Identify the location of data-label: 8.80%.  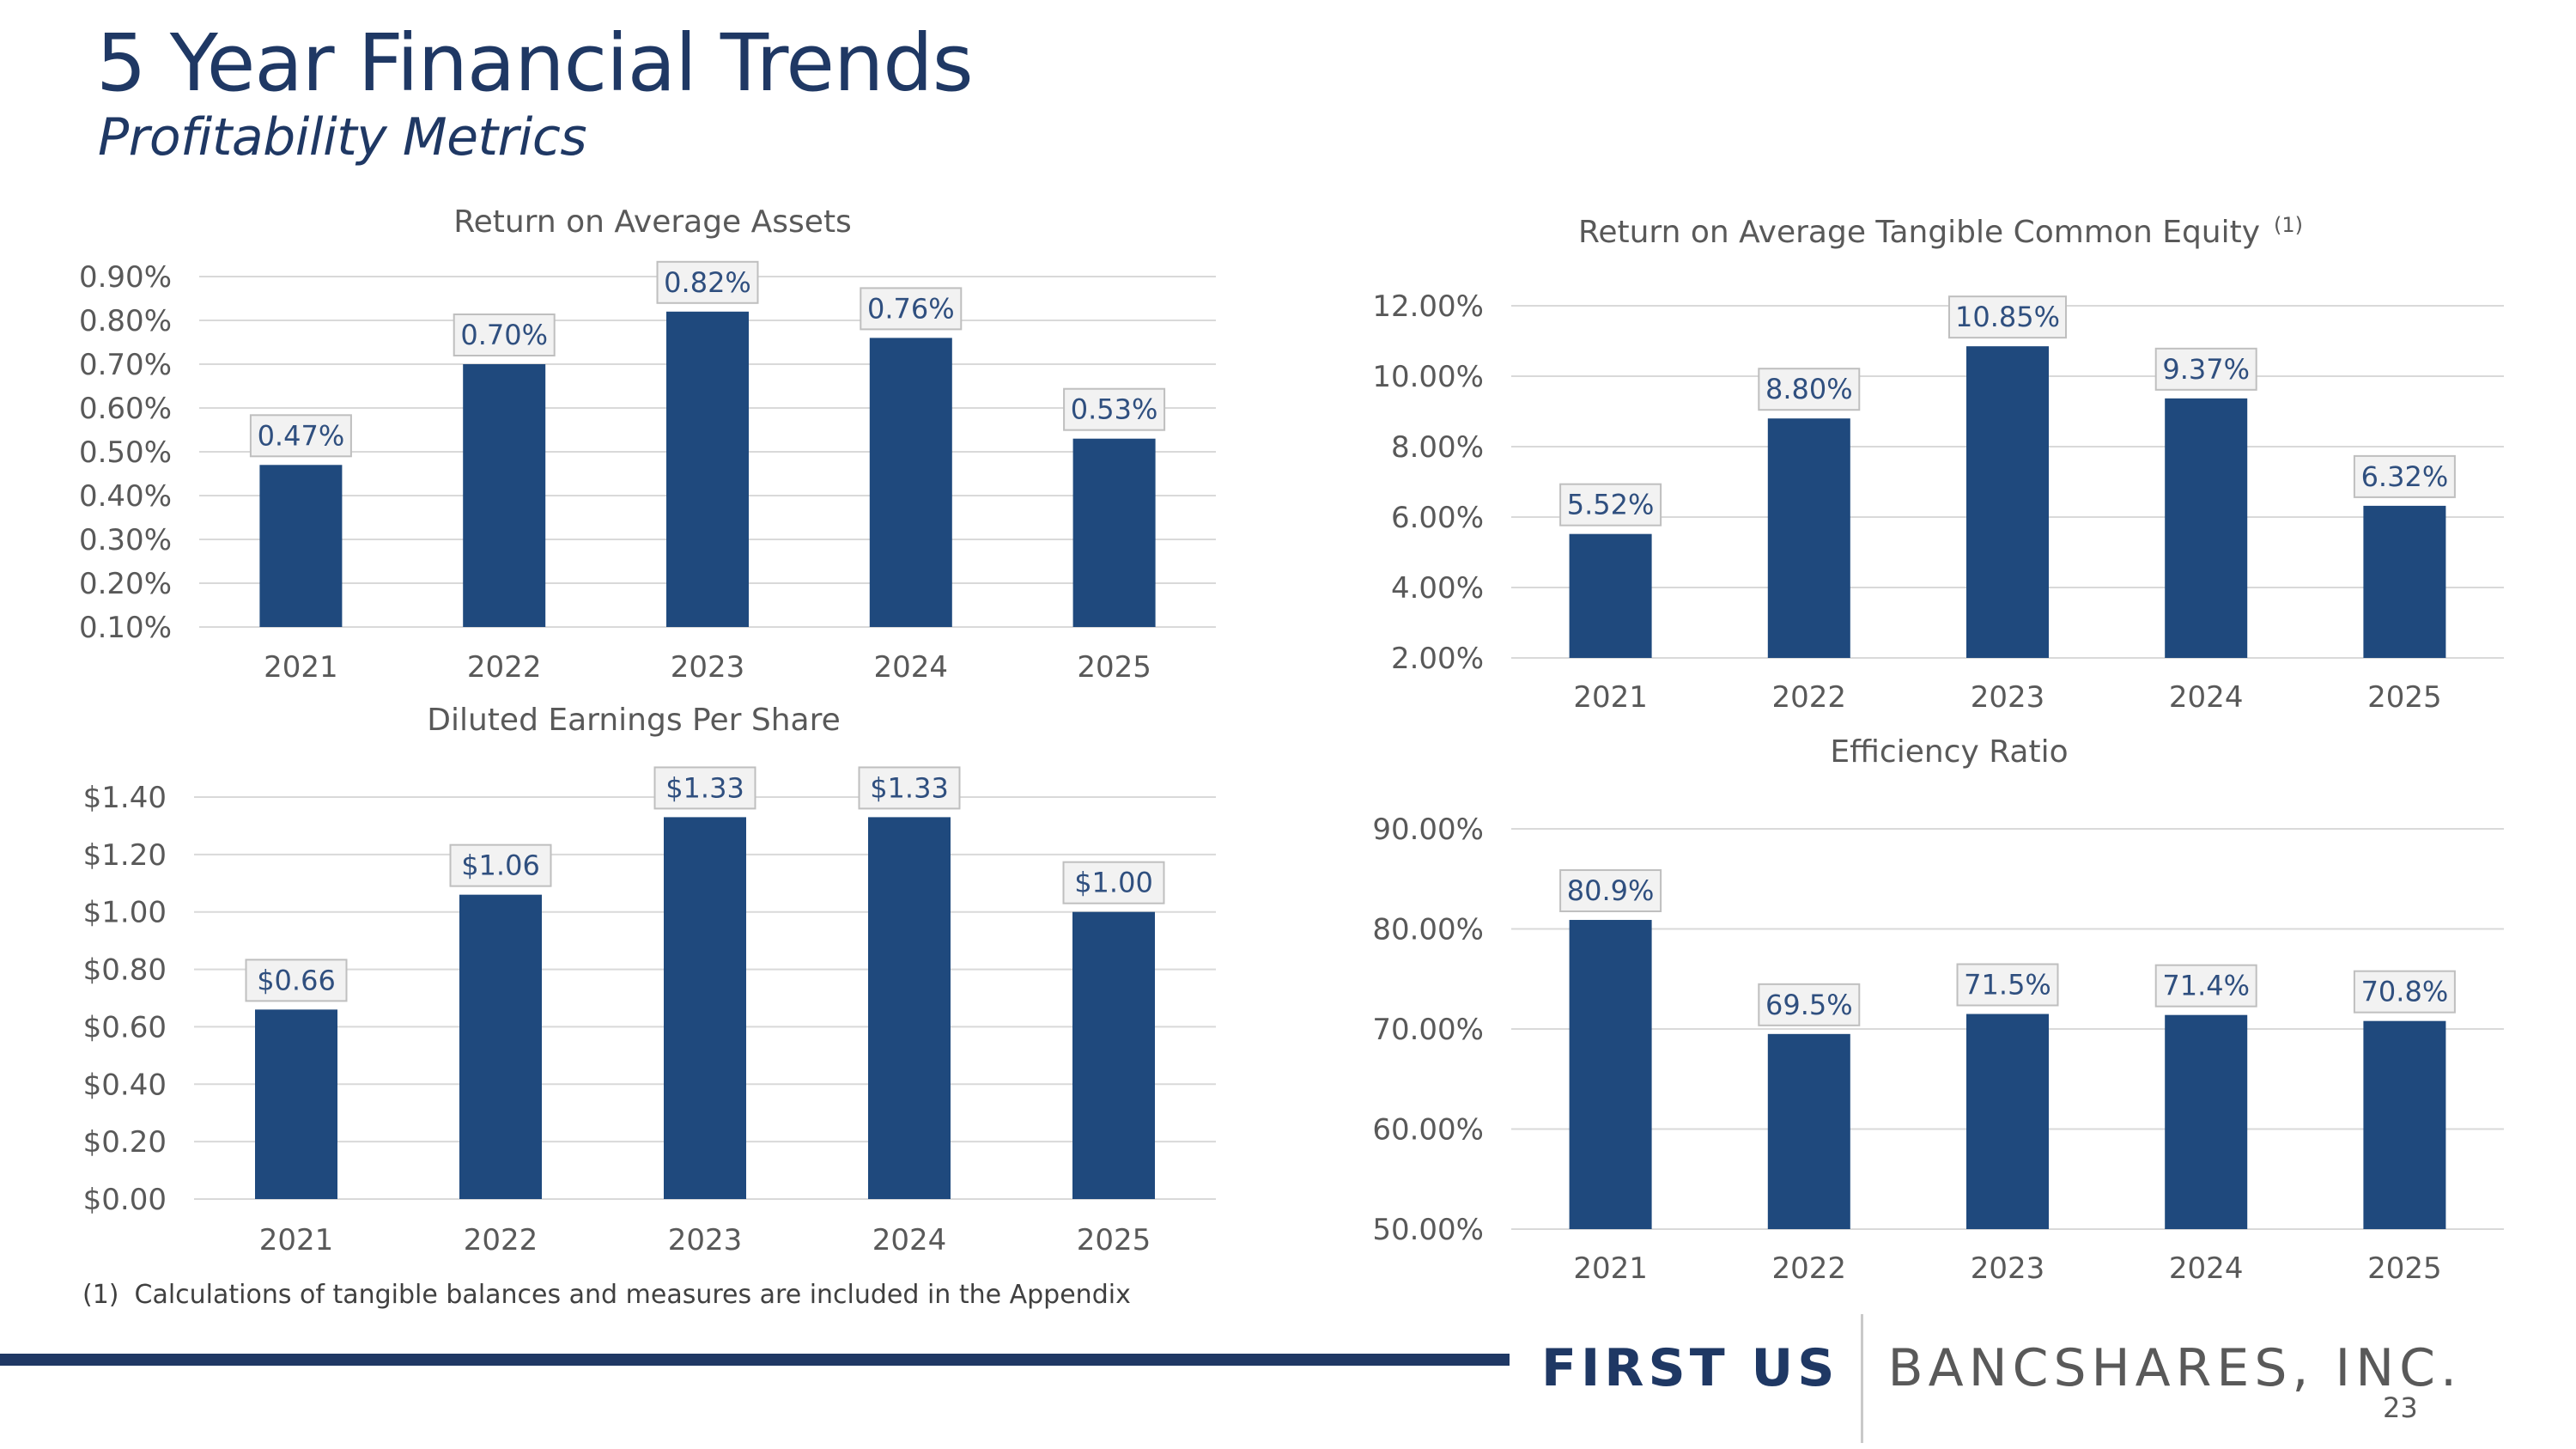
(1809, 389).